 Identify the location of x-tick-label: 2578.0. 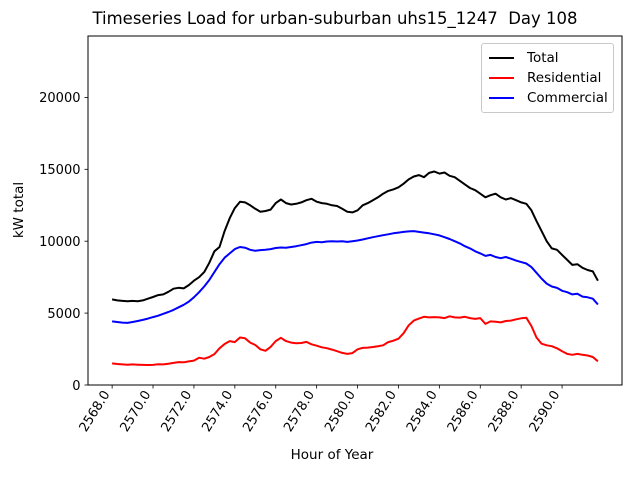
(299, 411).